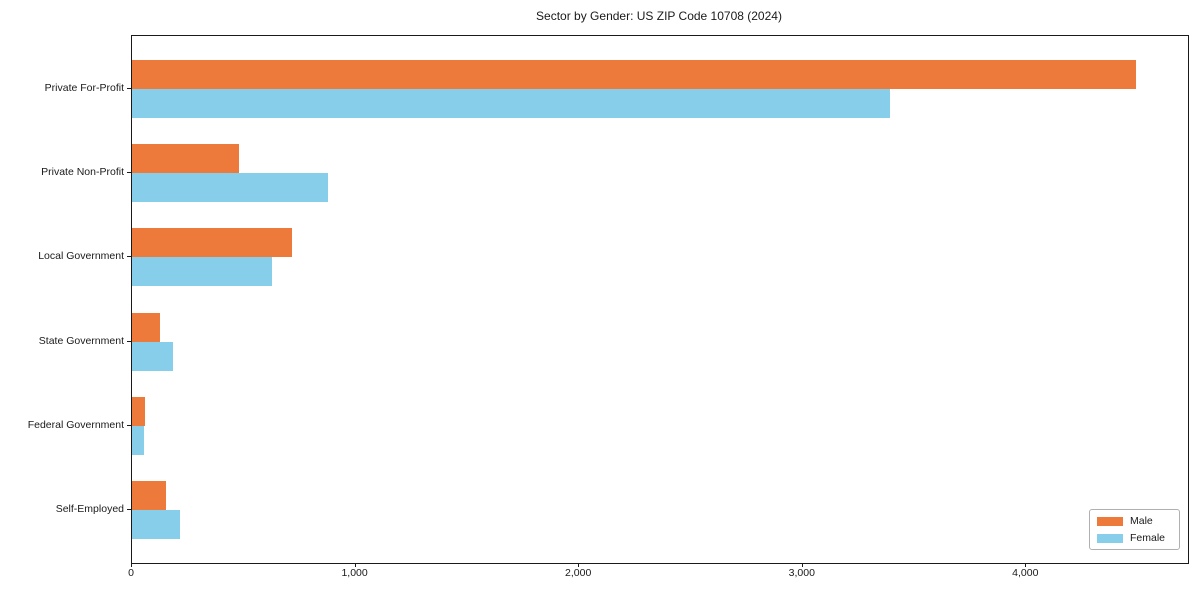 This screenshot has width=1200, height=600. What do you see at coordinates (84, 88) in the screenshot?
I see `y-tick-label: Private For-Profit` at bounding box center [84, 88].